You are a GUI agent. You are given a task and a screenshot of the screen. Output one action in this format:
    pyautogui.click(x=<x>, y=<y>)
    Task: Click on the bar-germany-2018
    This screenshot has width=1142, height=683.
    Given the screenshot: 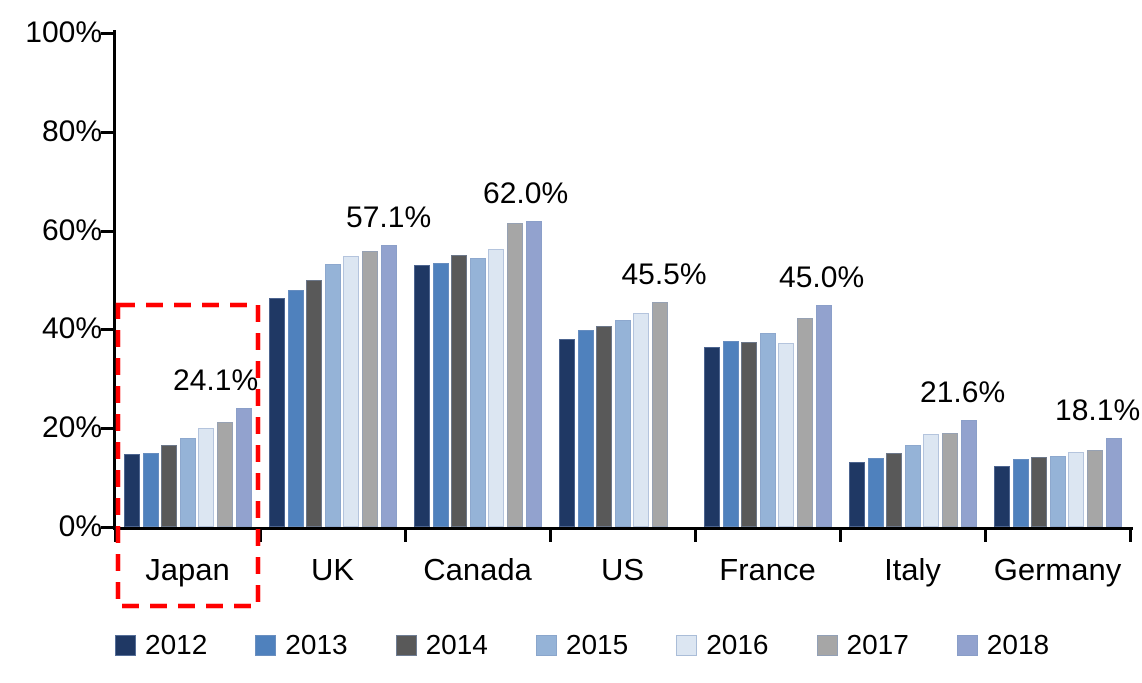 What is the action you would take?
    pyautogui.click(x=1113, y=482)
    